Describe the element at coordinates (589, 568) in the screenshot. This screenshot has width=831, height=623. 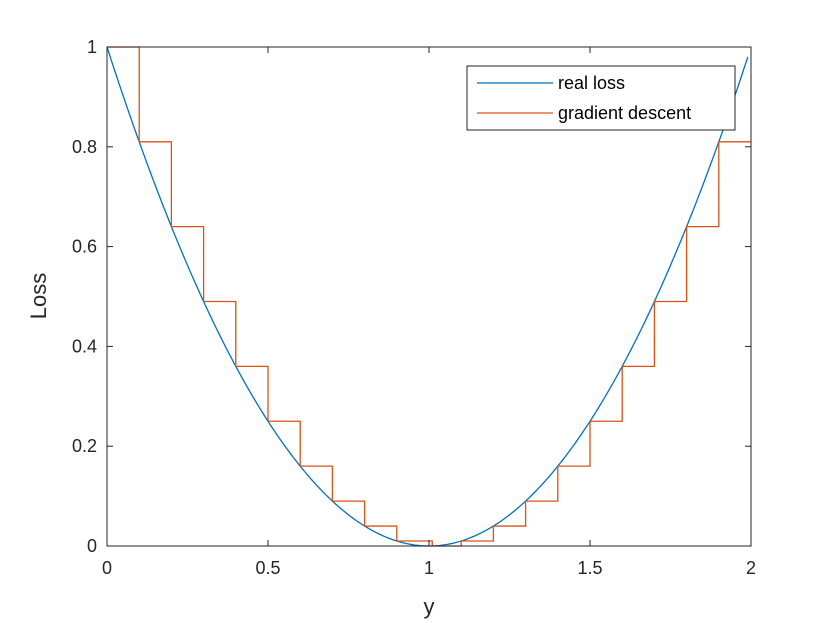
I see `x-tick-label: 1.5` at that location.